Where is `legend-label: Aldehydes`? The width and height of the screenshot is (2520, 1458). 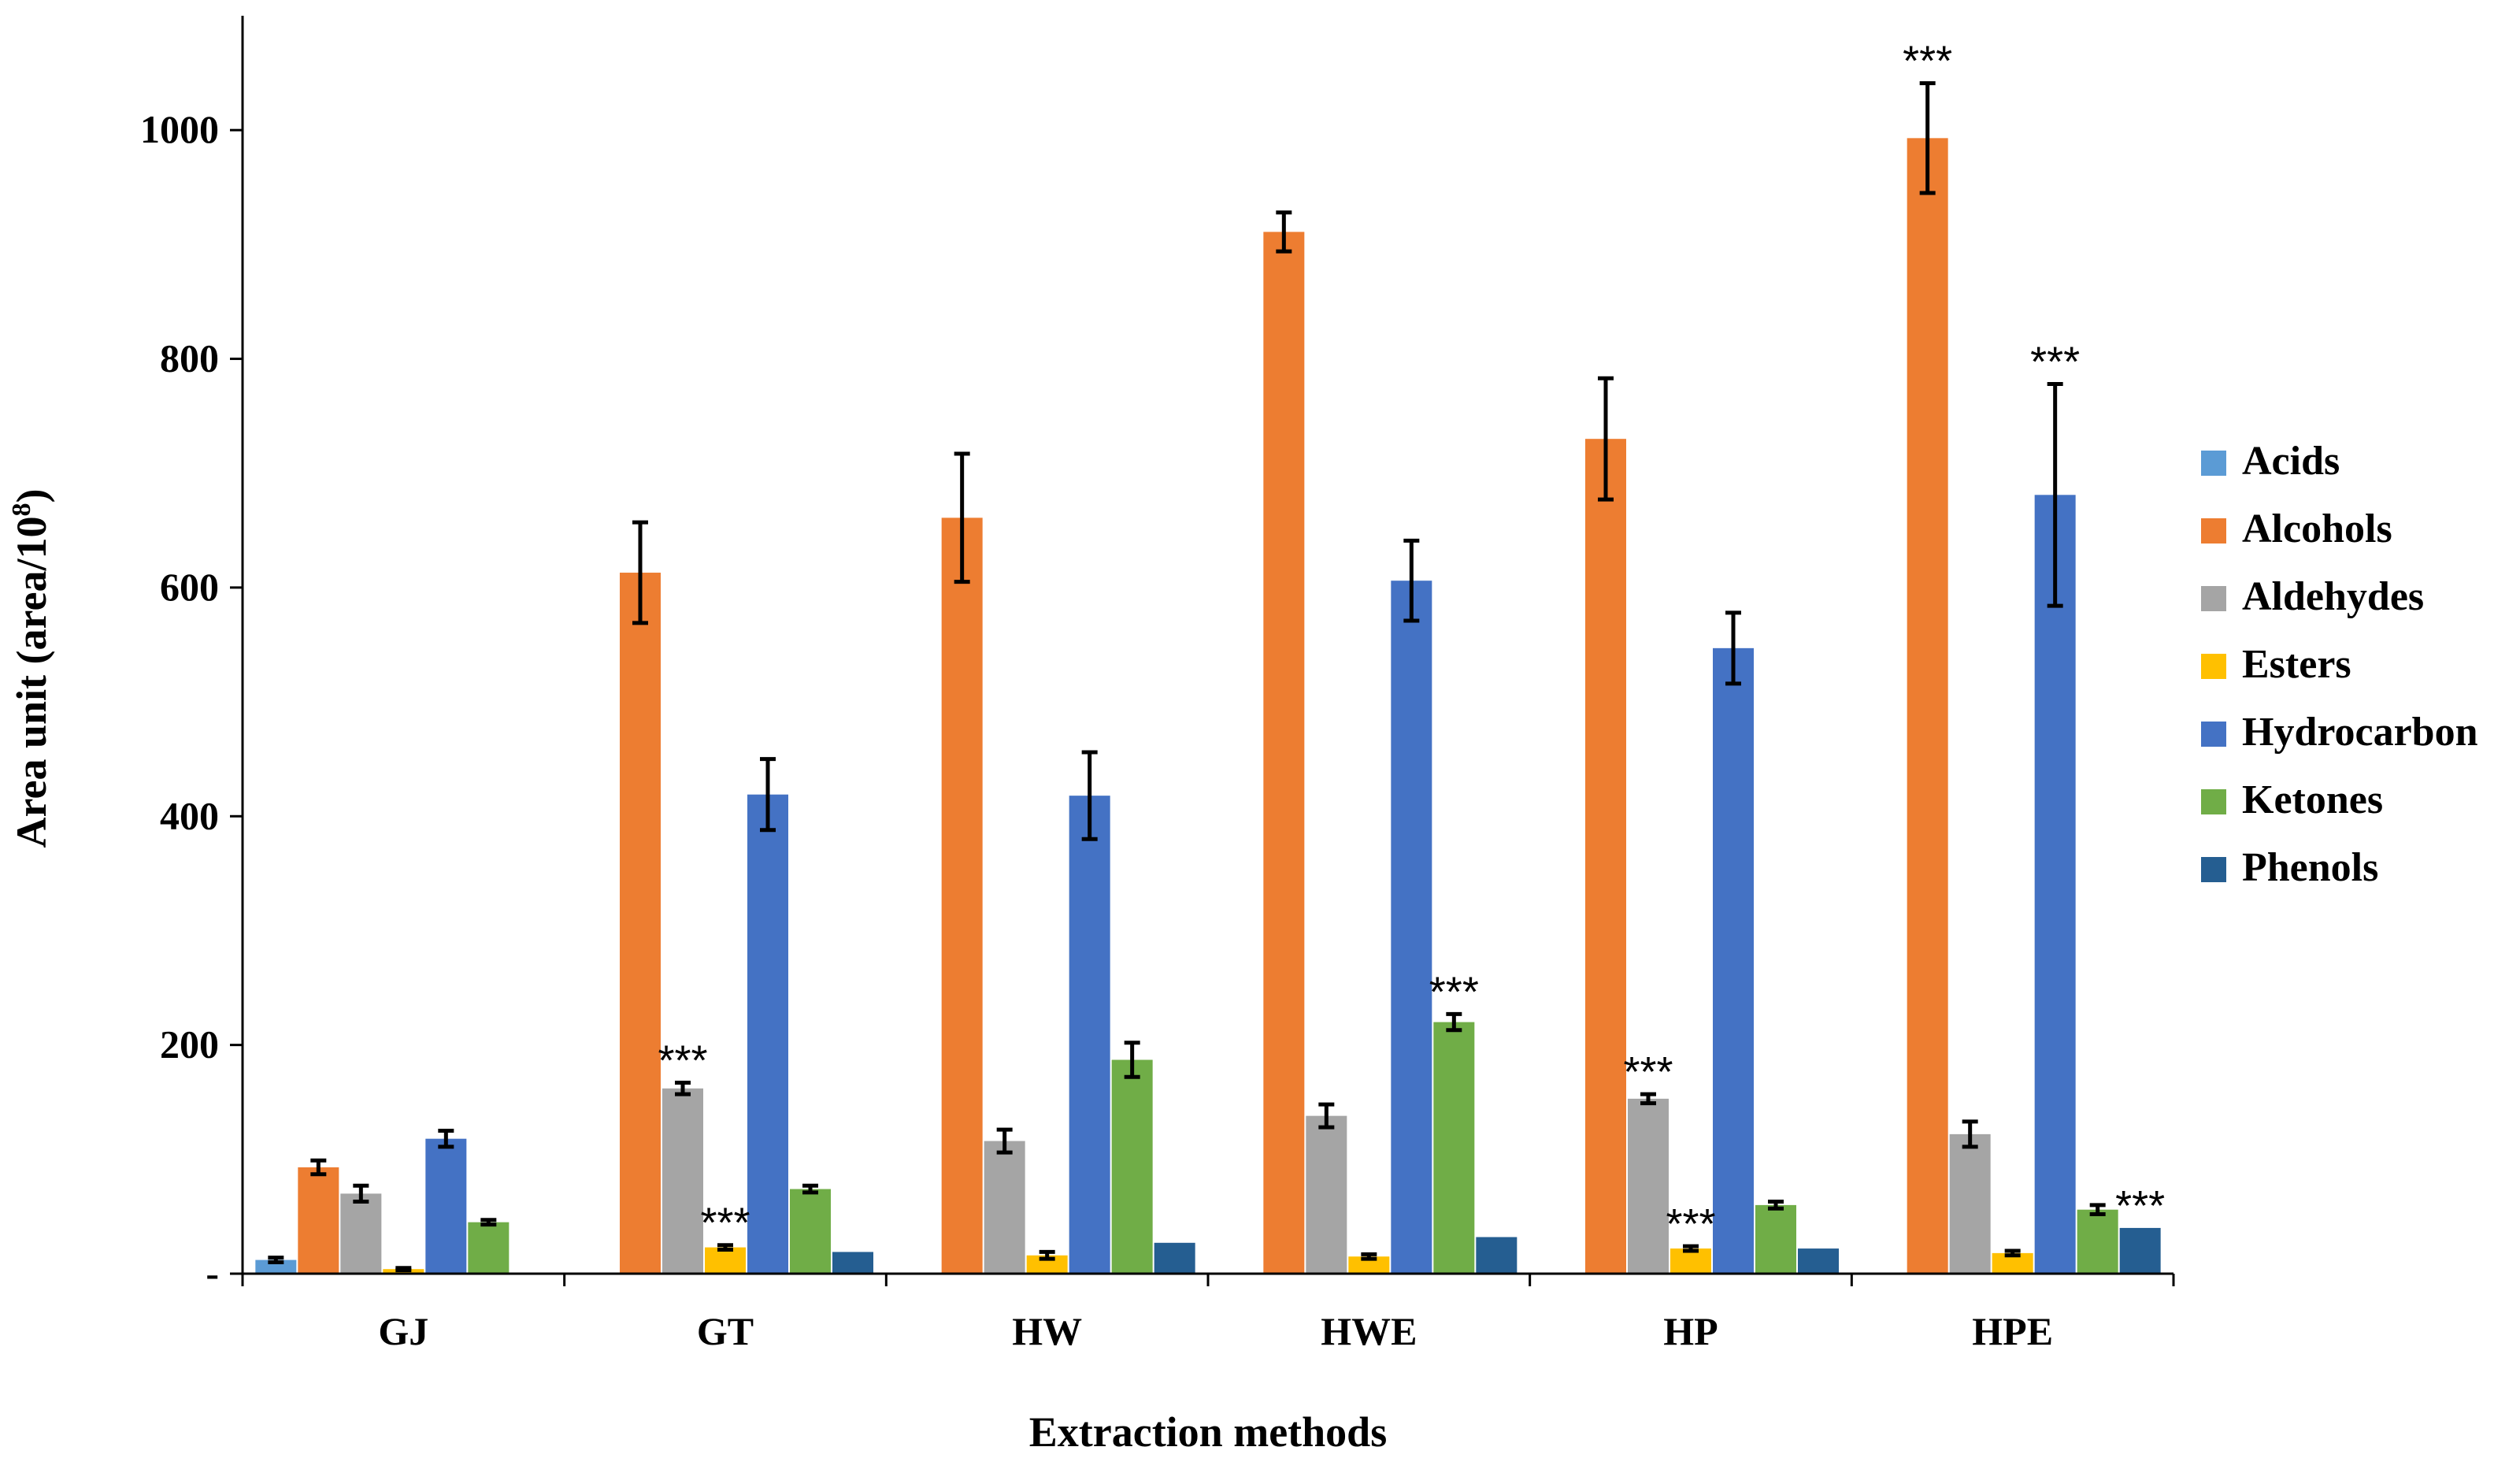 legend-label: Aldehydes is located at coordinates (2333, 596).